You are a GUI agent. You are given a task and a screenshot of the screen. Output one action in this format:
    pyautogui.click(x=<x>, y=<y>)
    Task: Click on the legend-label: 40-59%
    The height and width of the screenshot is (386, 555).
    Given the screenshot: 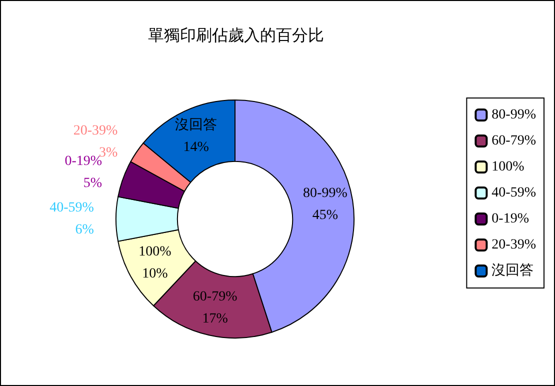 What is the action you would take?
    pyautogui.click(x=514, y=193)
    